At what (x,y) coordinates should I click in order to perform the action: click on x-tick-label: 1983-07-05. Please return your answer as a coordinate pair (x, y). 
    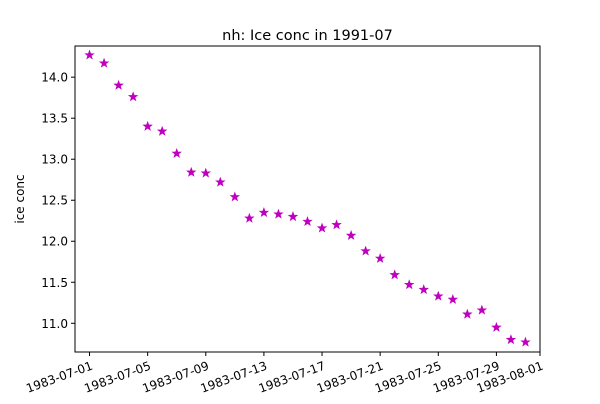
    Looking at the image, I should click on (117, 377).